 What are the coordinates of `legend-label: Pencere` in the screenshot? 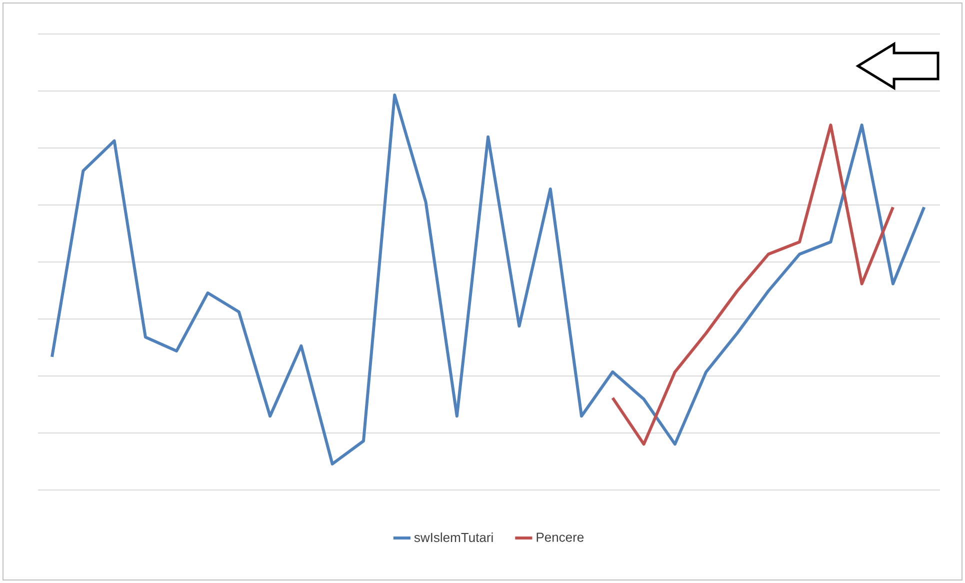 It's located at (560, 537).